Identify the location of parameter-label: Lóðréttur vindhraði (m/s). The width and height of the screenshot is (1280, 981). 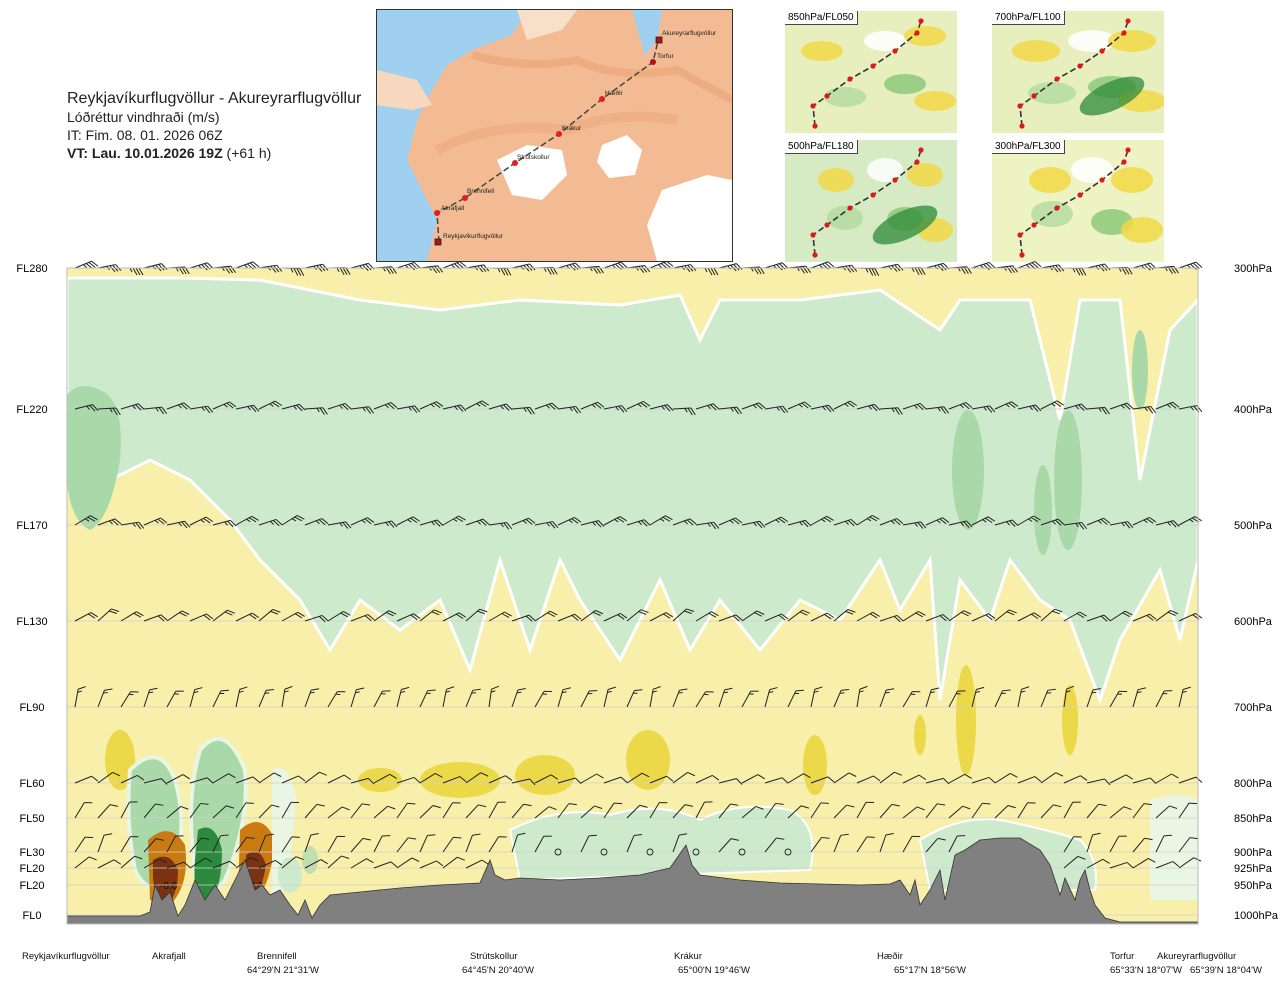
(143, 117).